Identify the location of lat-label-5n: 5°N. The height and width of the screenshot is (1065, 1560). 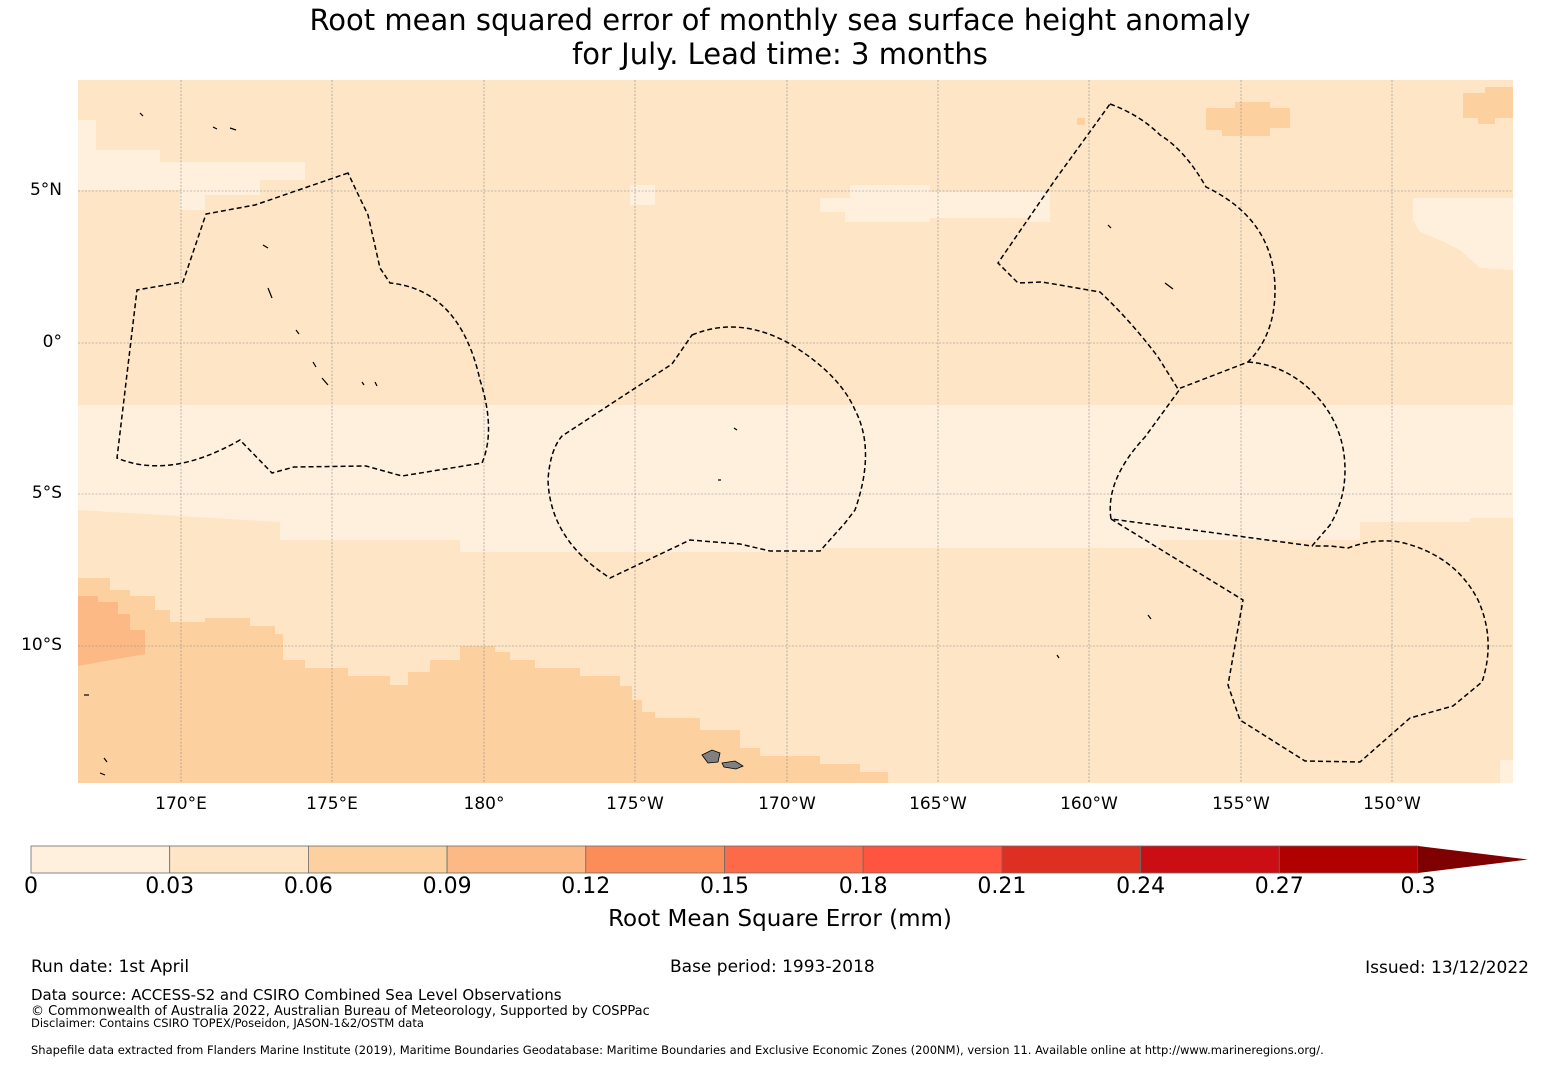
(45, 190).